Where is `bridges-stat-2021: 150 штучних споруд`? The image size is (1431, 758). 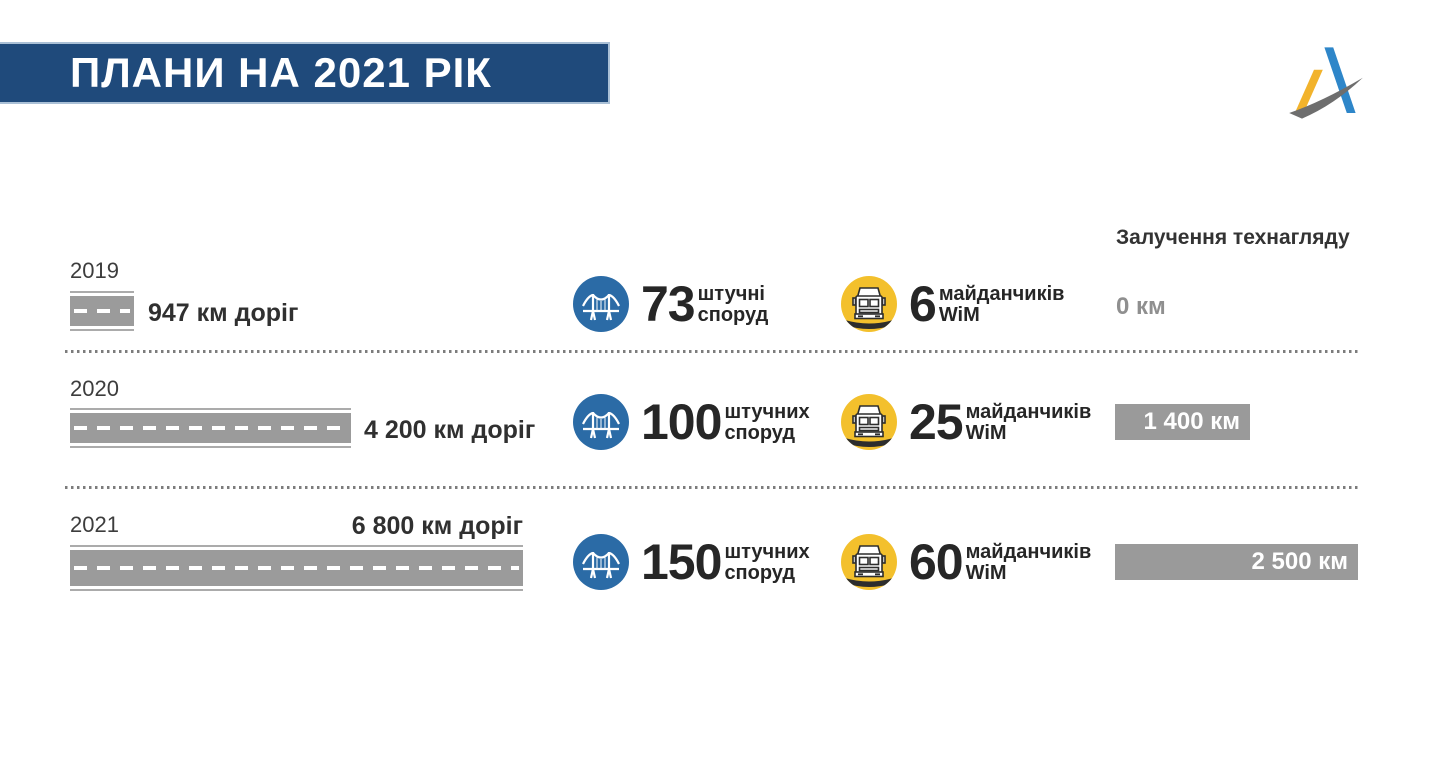 bridges-stat-2021: 150 штучних споруд is located at coordinates (691, 562).